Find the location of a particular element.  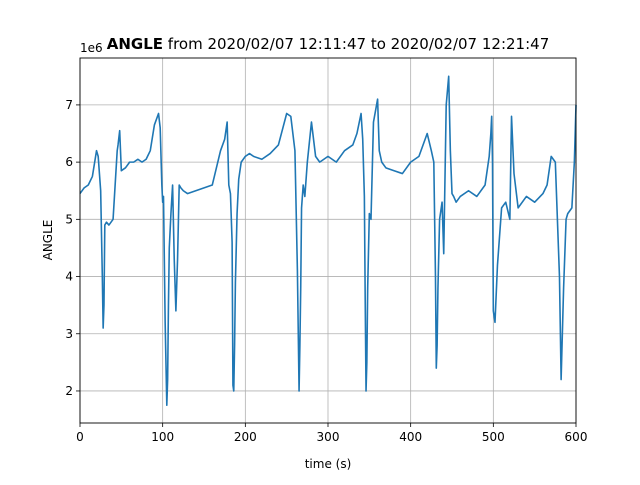

x-axis-ticks: 0 100 200 300 400 500 600 is located at coordinates (331, 433).